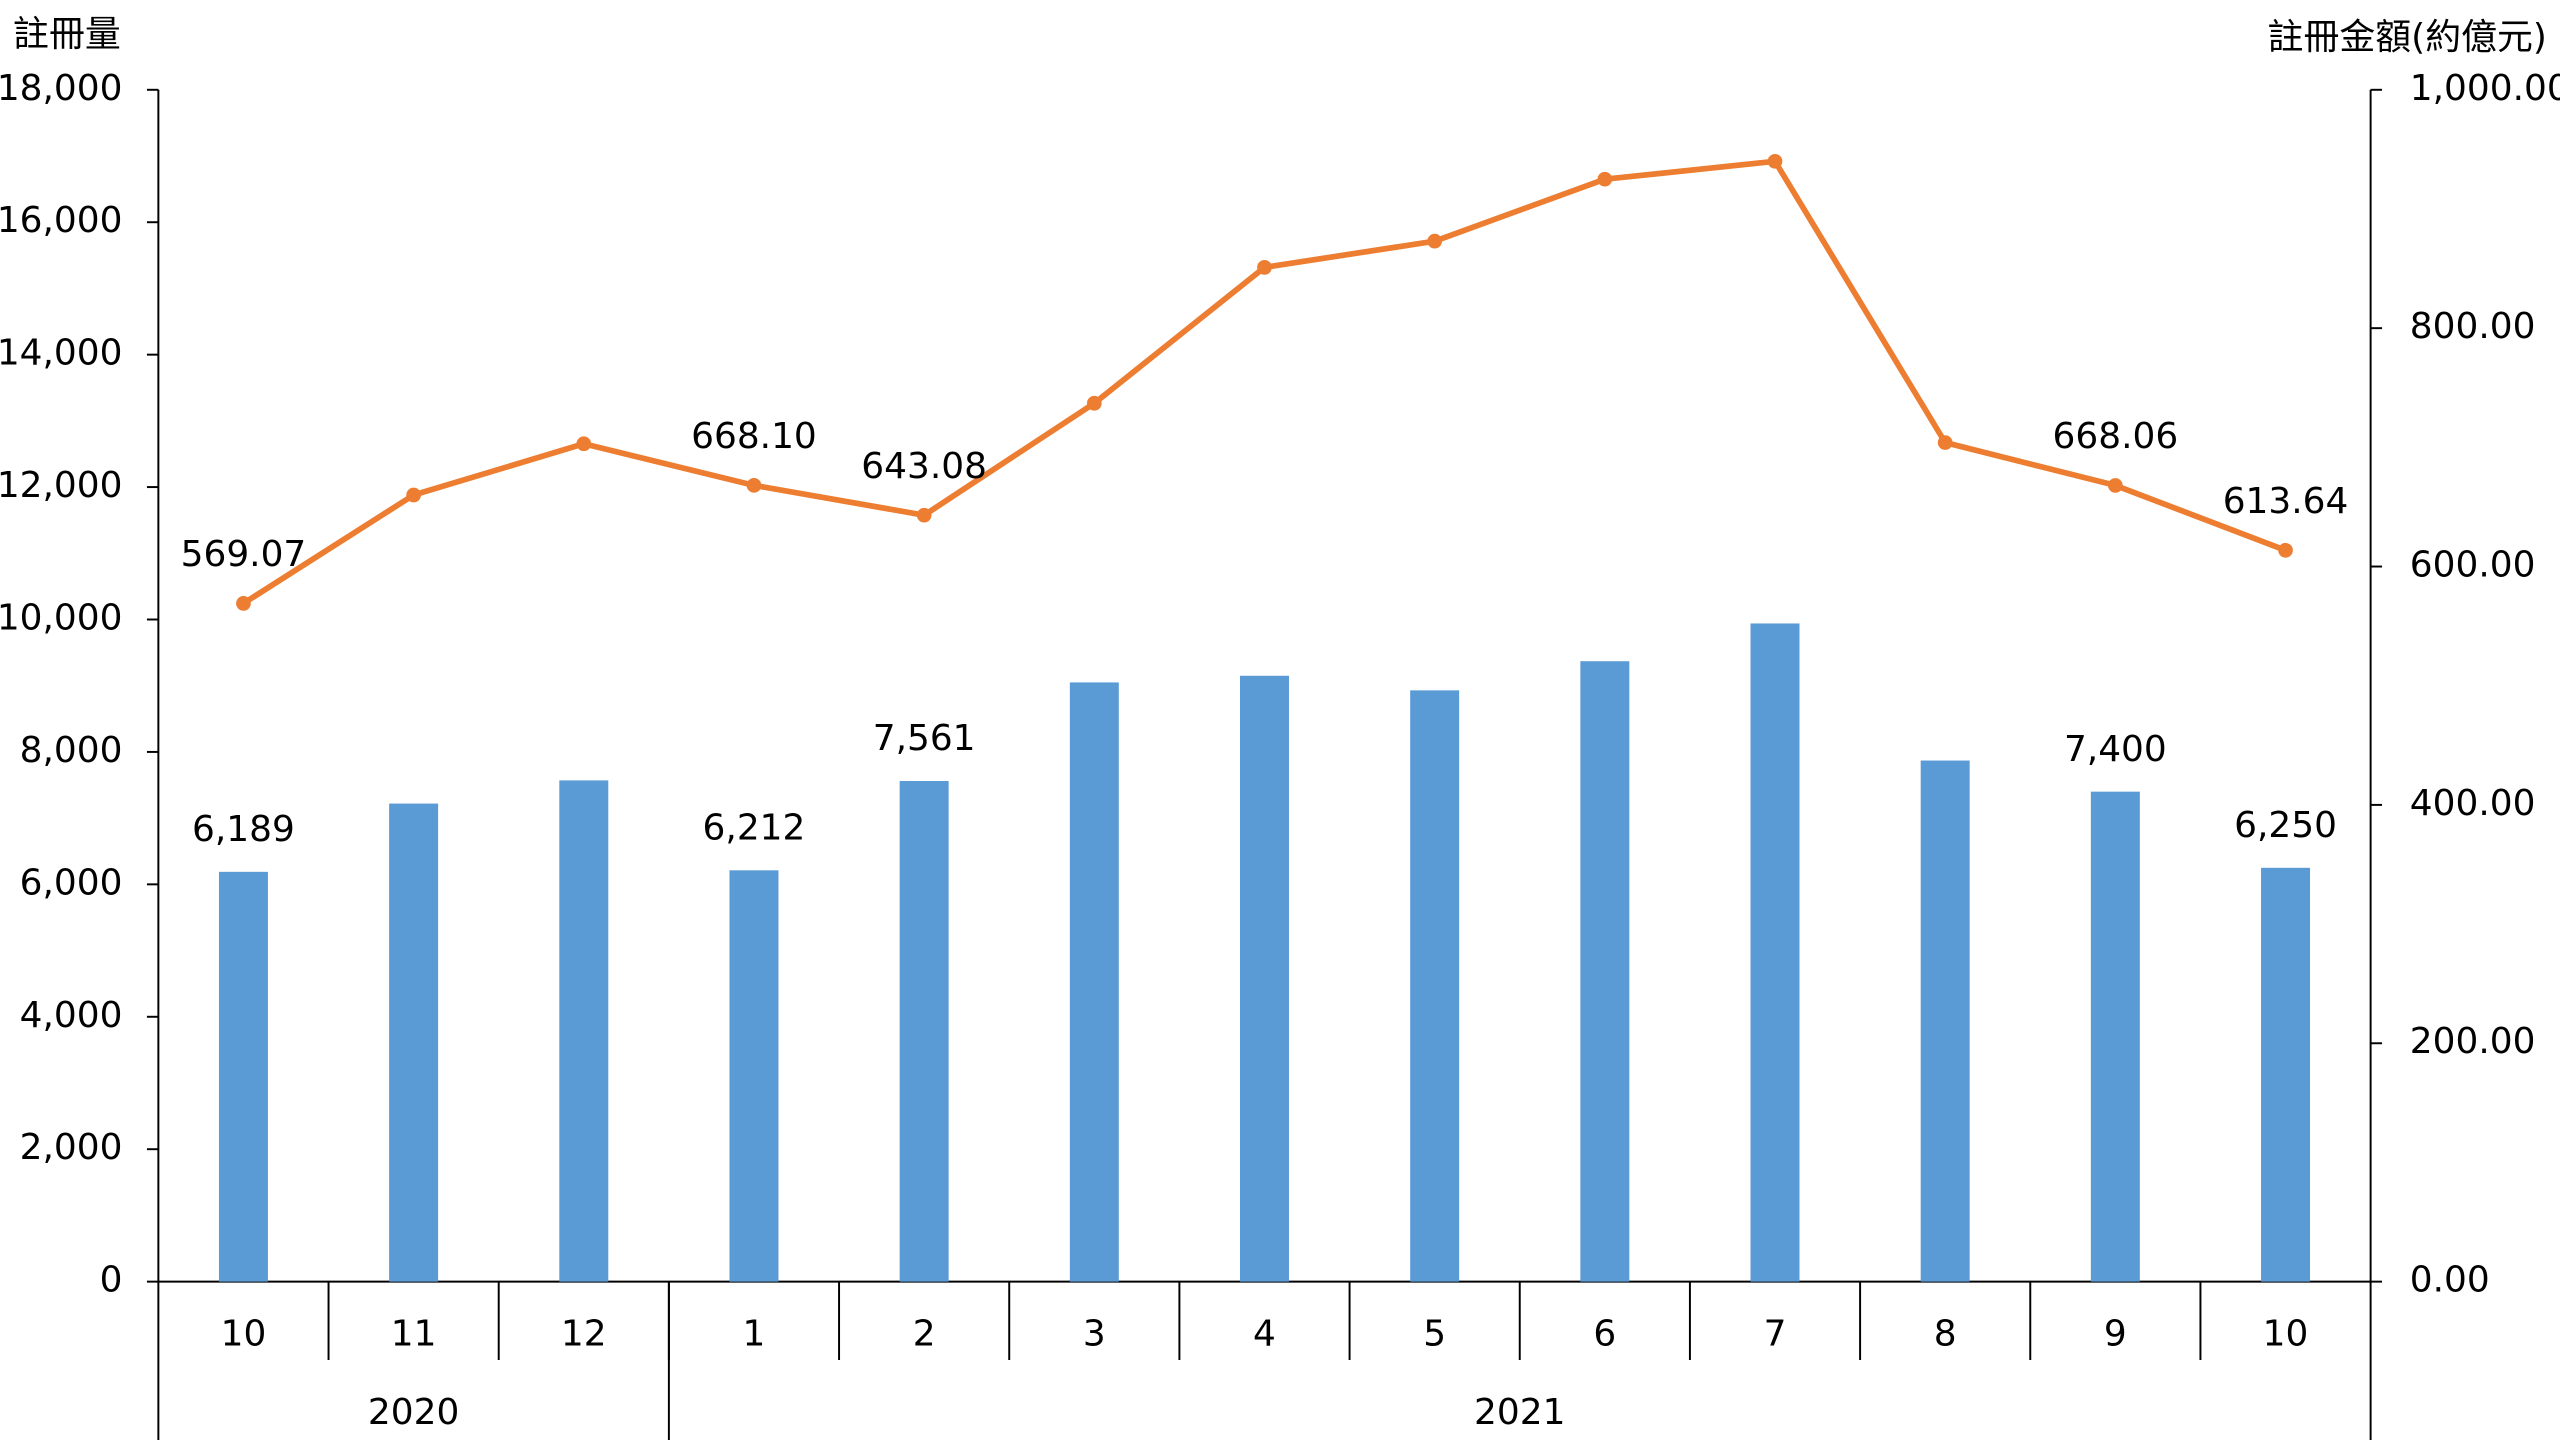 This screenshot has height=1440, width=2560. Describe the element at coordinates (2450, 1280) in the screenshot. I see `y2-tick-label: 0.00` at that location.